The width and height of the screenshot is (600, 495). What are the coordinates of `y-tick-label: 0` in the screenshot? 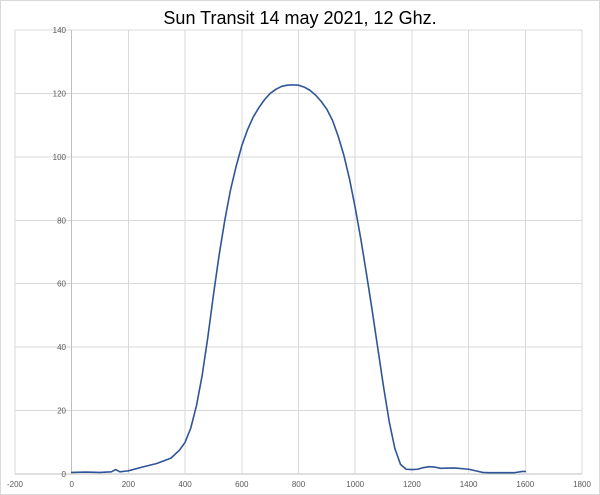 It's located at (64, 474).